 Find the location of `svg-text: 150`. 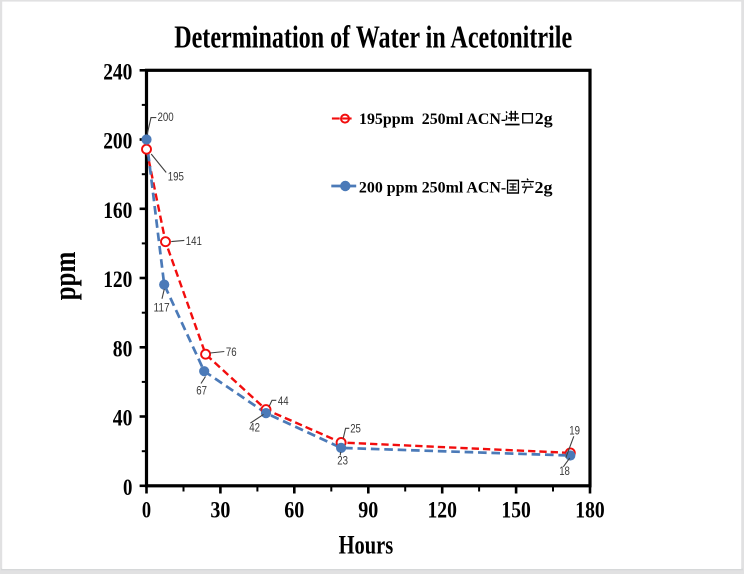

svg-text: 150 is located at coordinates (515, 510).